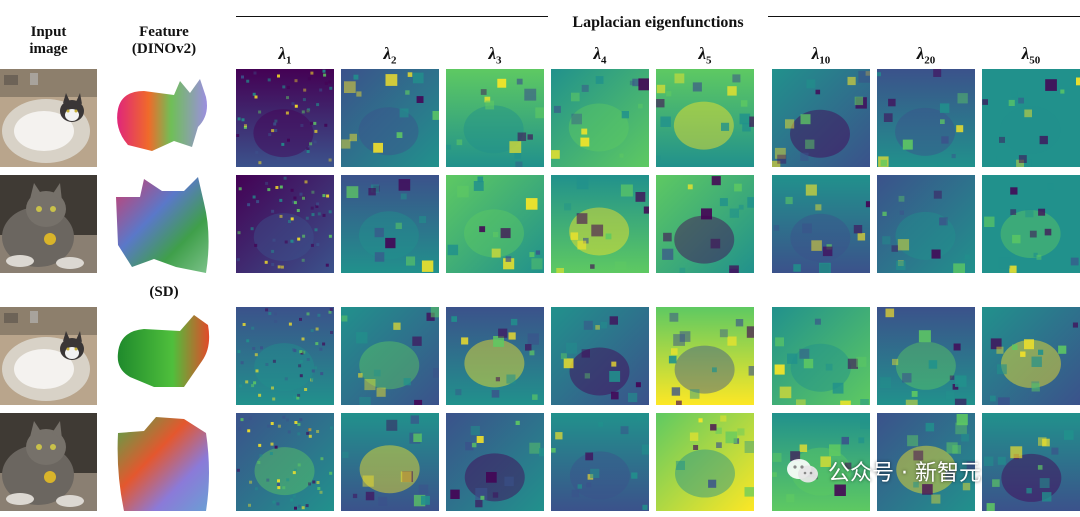 The image size is (1080, 517). I want to click on lambda-header-50: λ50, so click(1031, 55).